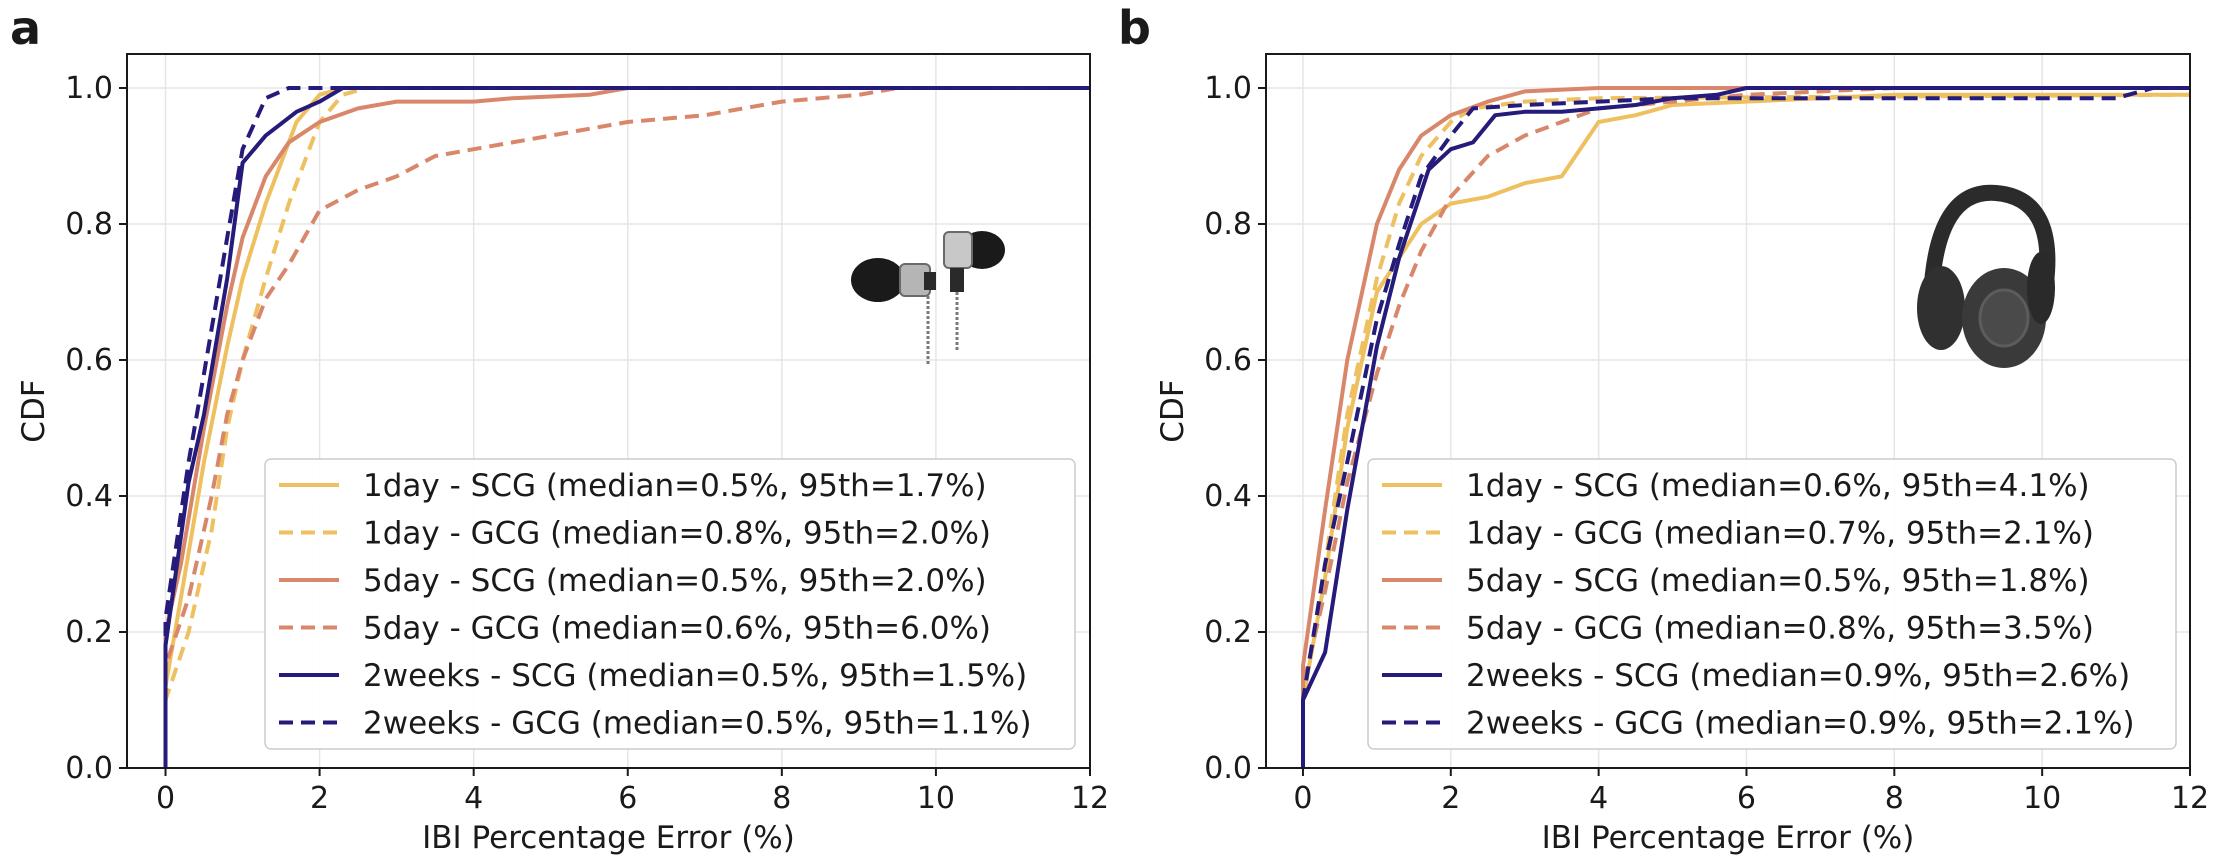 This screenshot has width=2222, height=866. I want to click on legend-entry: 5day - SCG (median=0.5%, 95th=1.8%), so click(1778, 581).